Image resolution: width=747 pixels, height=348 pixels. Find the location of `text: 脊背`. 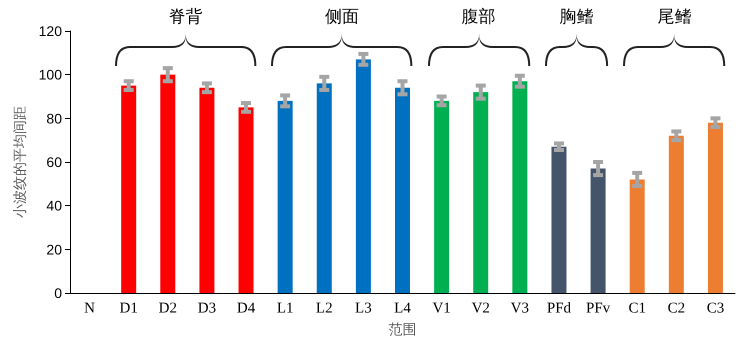

text: 脊背 is located at coordinates (185, 17).